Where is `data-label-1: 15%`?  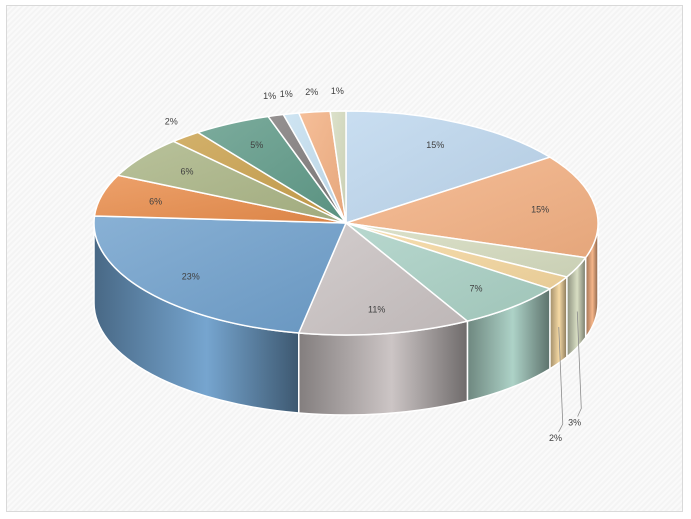 data-label-1: 15% is located at coordinates (435, 145).